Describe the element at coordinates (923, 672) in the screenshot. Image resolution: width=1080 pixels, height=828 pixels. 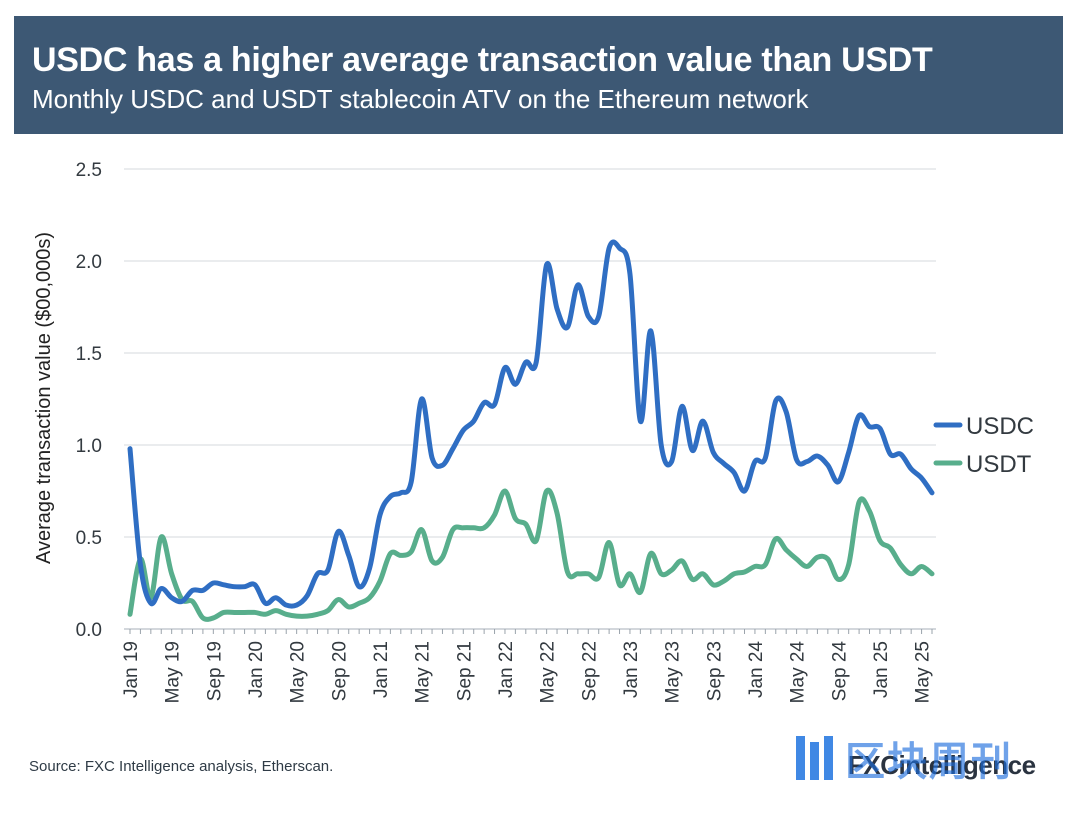
I see `x-tick-label: May 25` at that location.